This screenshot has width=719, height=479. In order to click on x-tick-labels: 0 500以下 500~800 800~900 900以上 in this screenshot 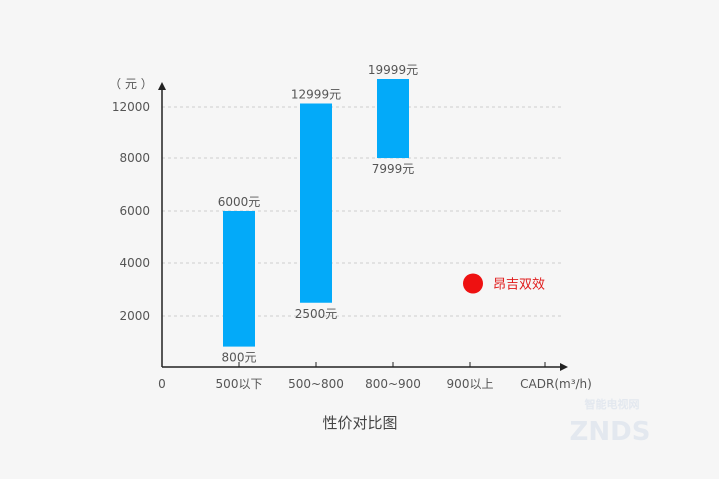, I will do `click(325, 384)`.